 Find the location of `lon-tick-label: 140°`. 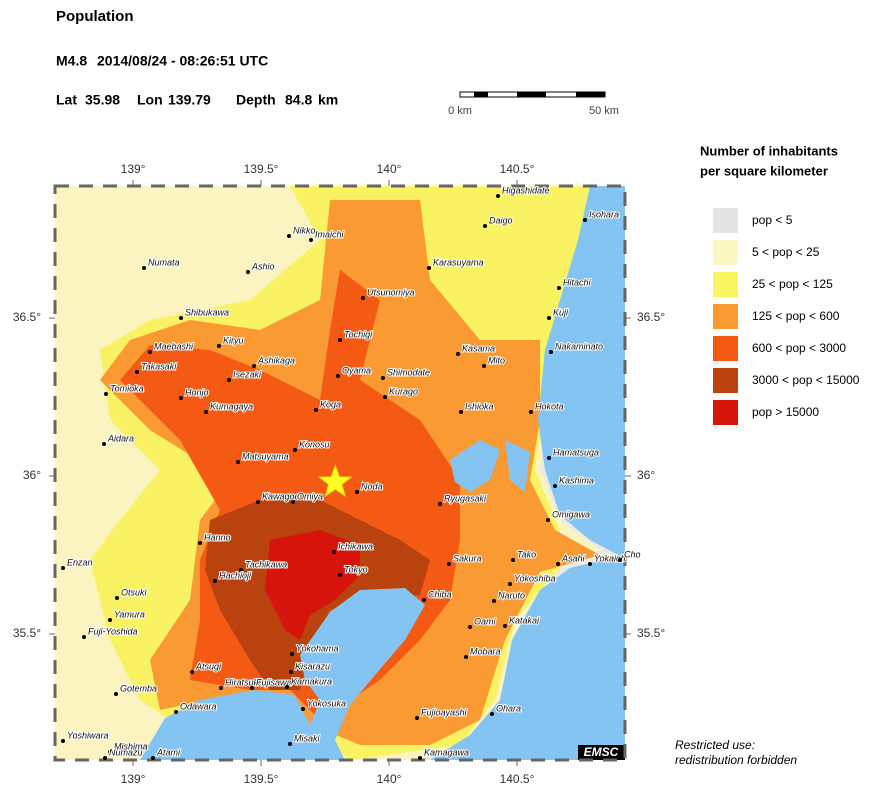

lon-tick-label: 140° is located at coordinates (389, 169).